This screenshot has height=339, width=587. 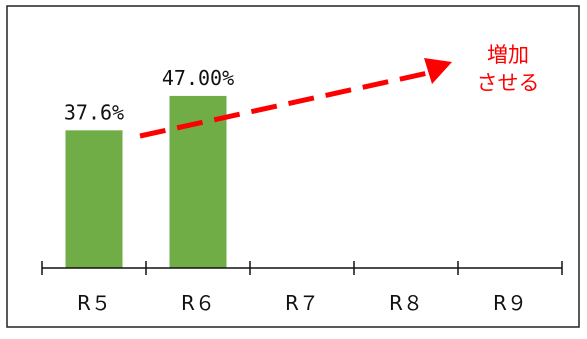 What do you see at coordinates (302, 268) in the screenshot?
I see `tick-group` at bounding box center [302, 268].